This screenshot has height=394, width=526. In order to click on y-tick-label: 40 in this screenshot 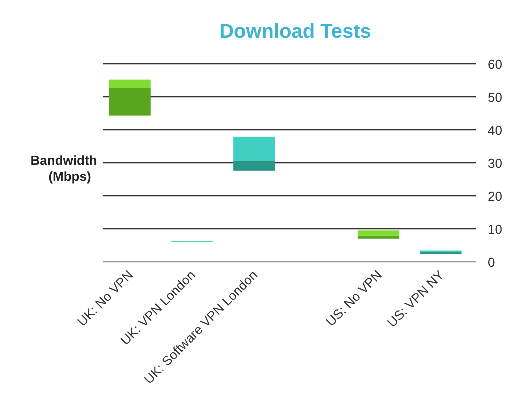, I will do `click(495, 130)`.